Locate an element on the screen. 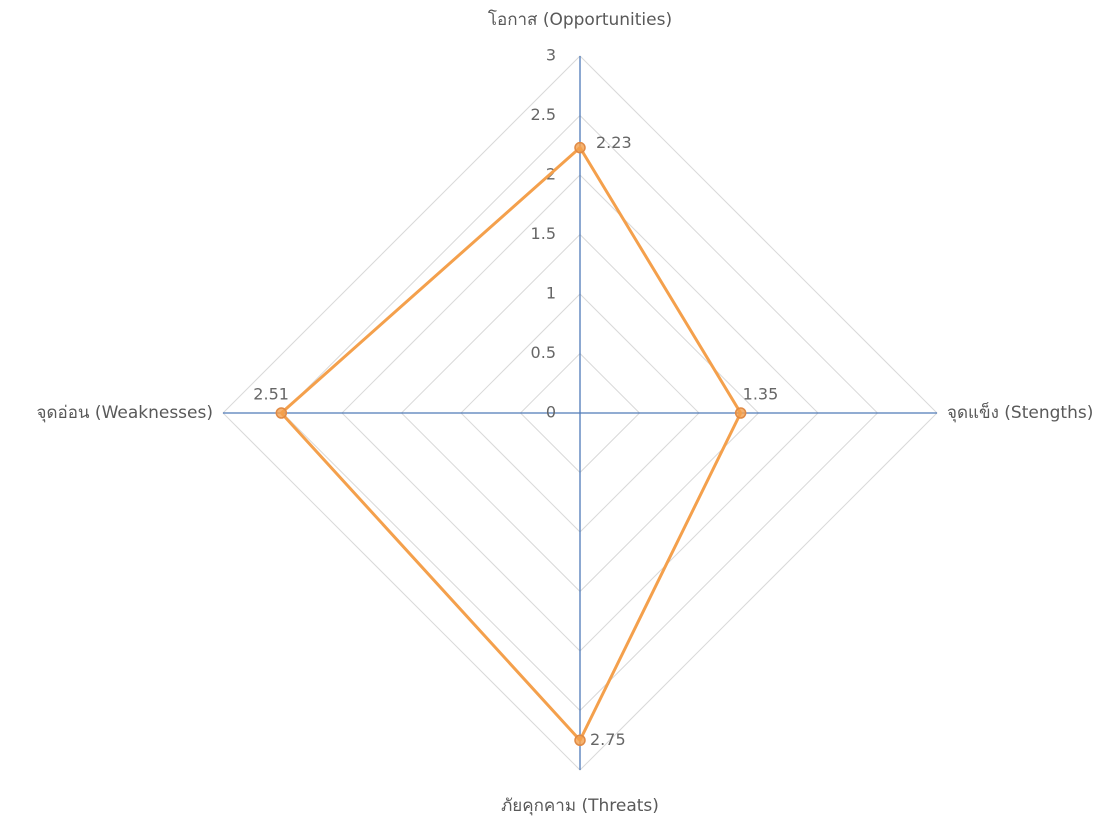 The height and width of the screenshot is (824, 1120). y-tick-label: 1 is located at coordinates (551, 293).